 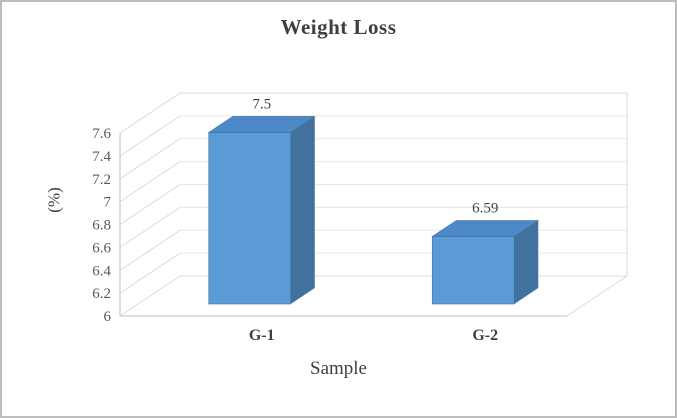 I want to click on y-tick-label: 6.6, so click(x=101, y=248).